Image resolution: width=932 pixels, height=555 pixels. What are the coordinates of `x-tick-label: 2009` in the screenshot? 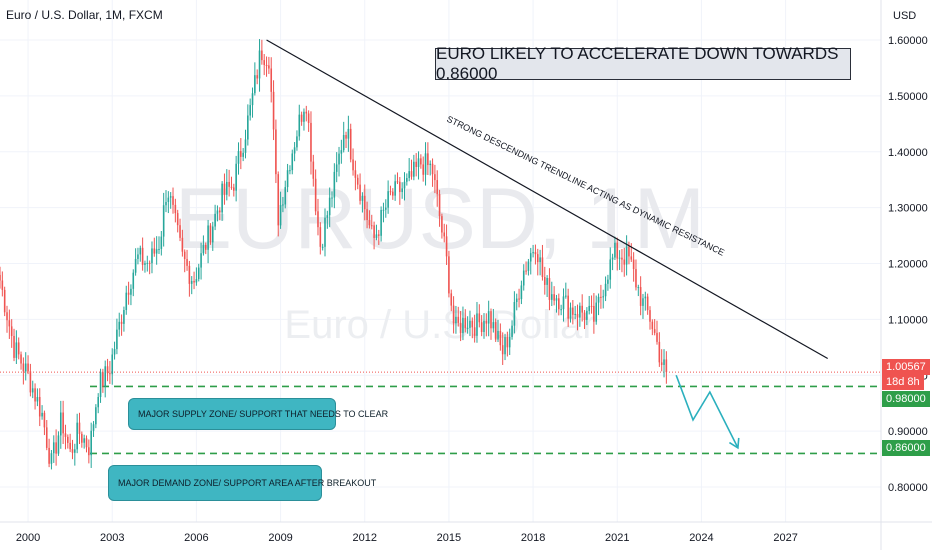 It's located at (280, 538).